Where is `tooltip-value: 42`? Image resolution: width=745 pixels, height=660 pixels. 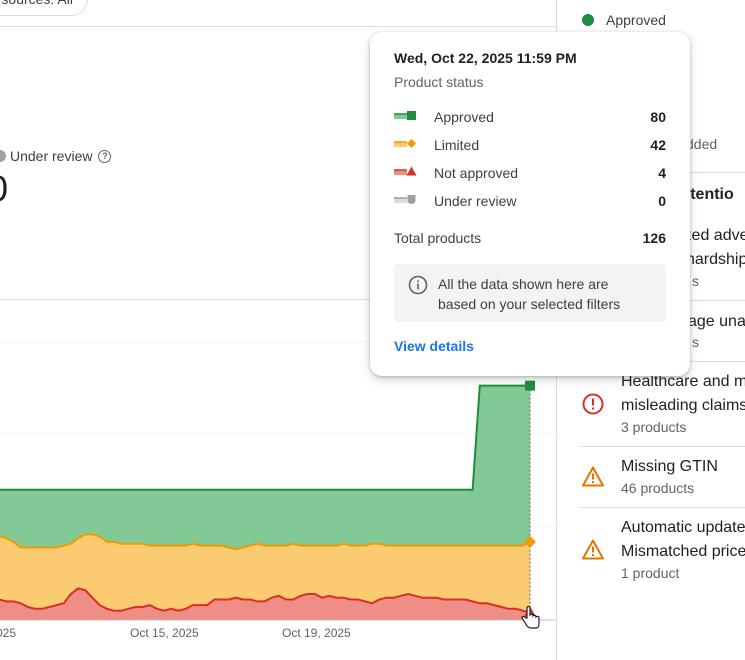 tooltip-value: 42 is located at coordinates (658, 145).